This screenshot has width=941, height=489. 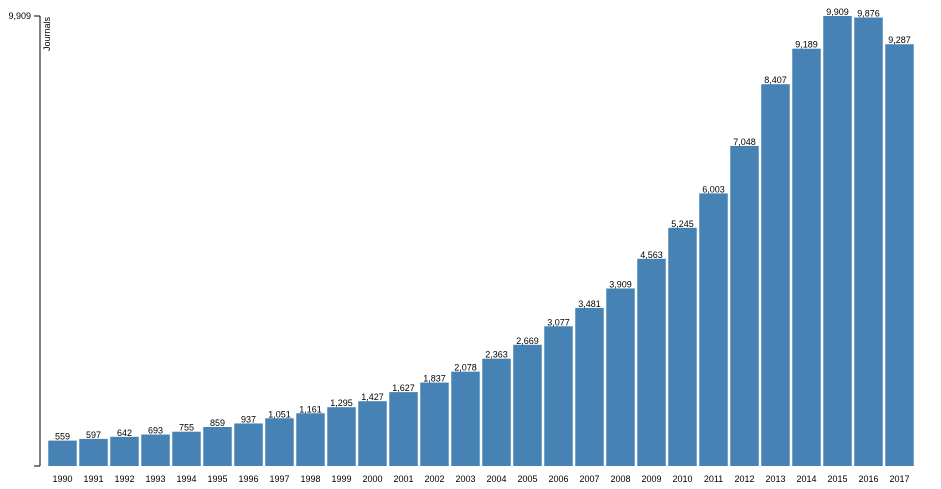 I want to click on bar-2001, so click(x=403, y=429).